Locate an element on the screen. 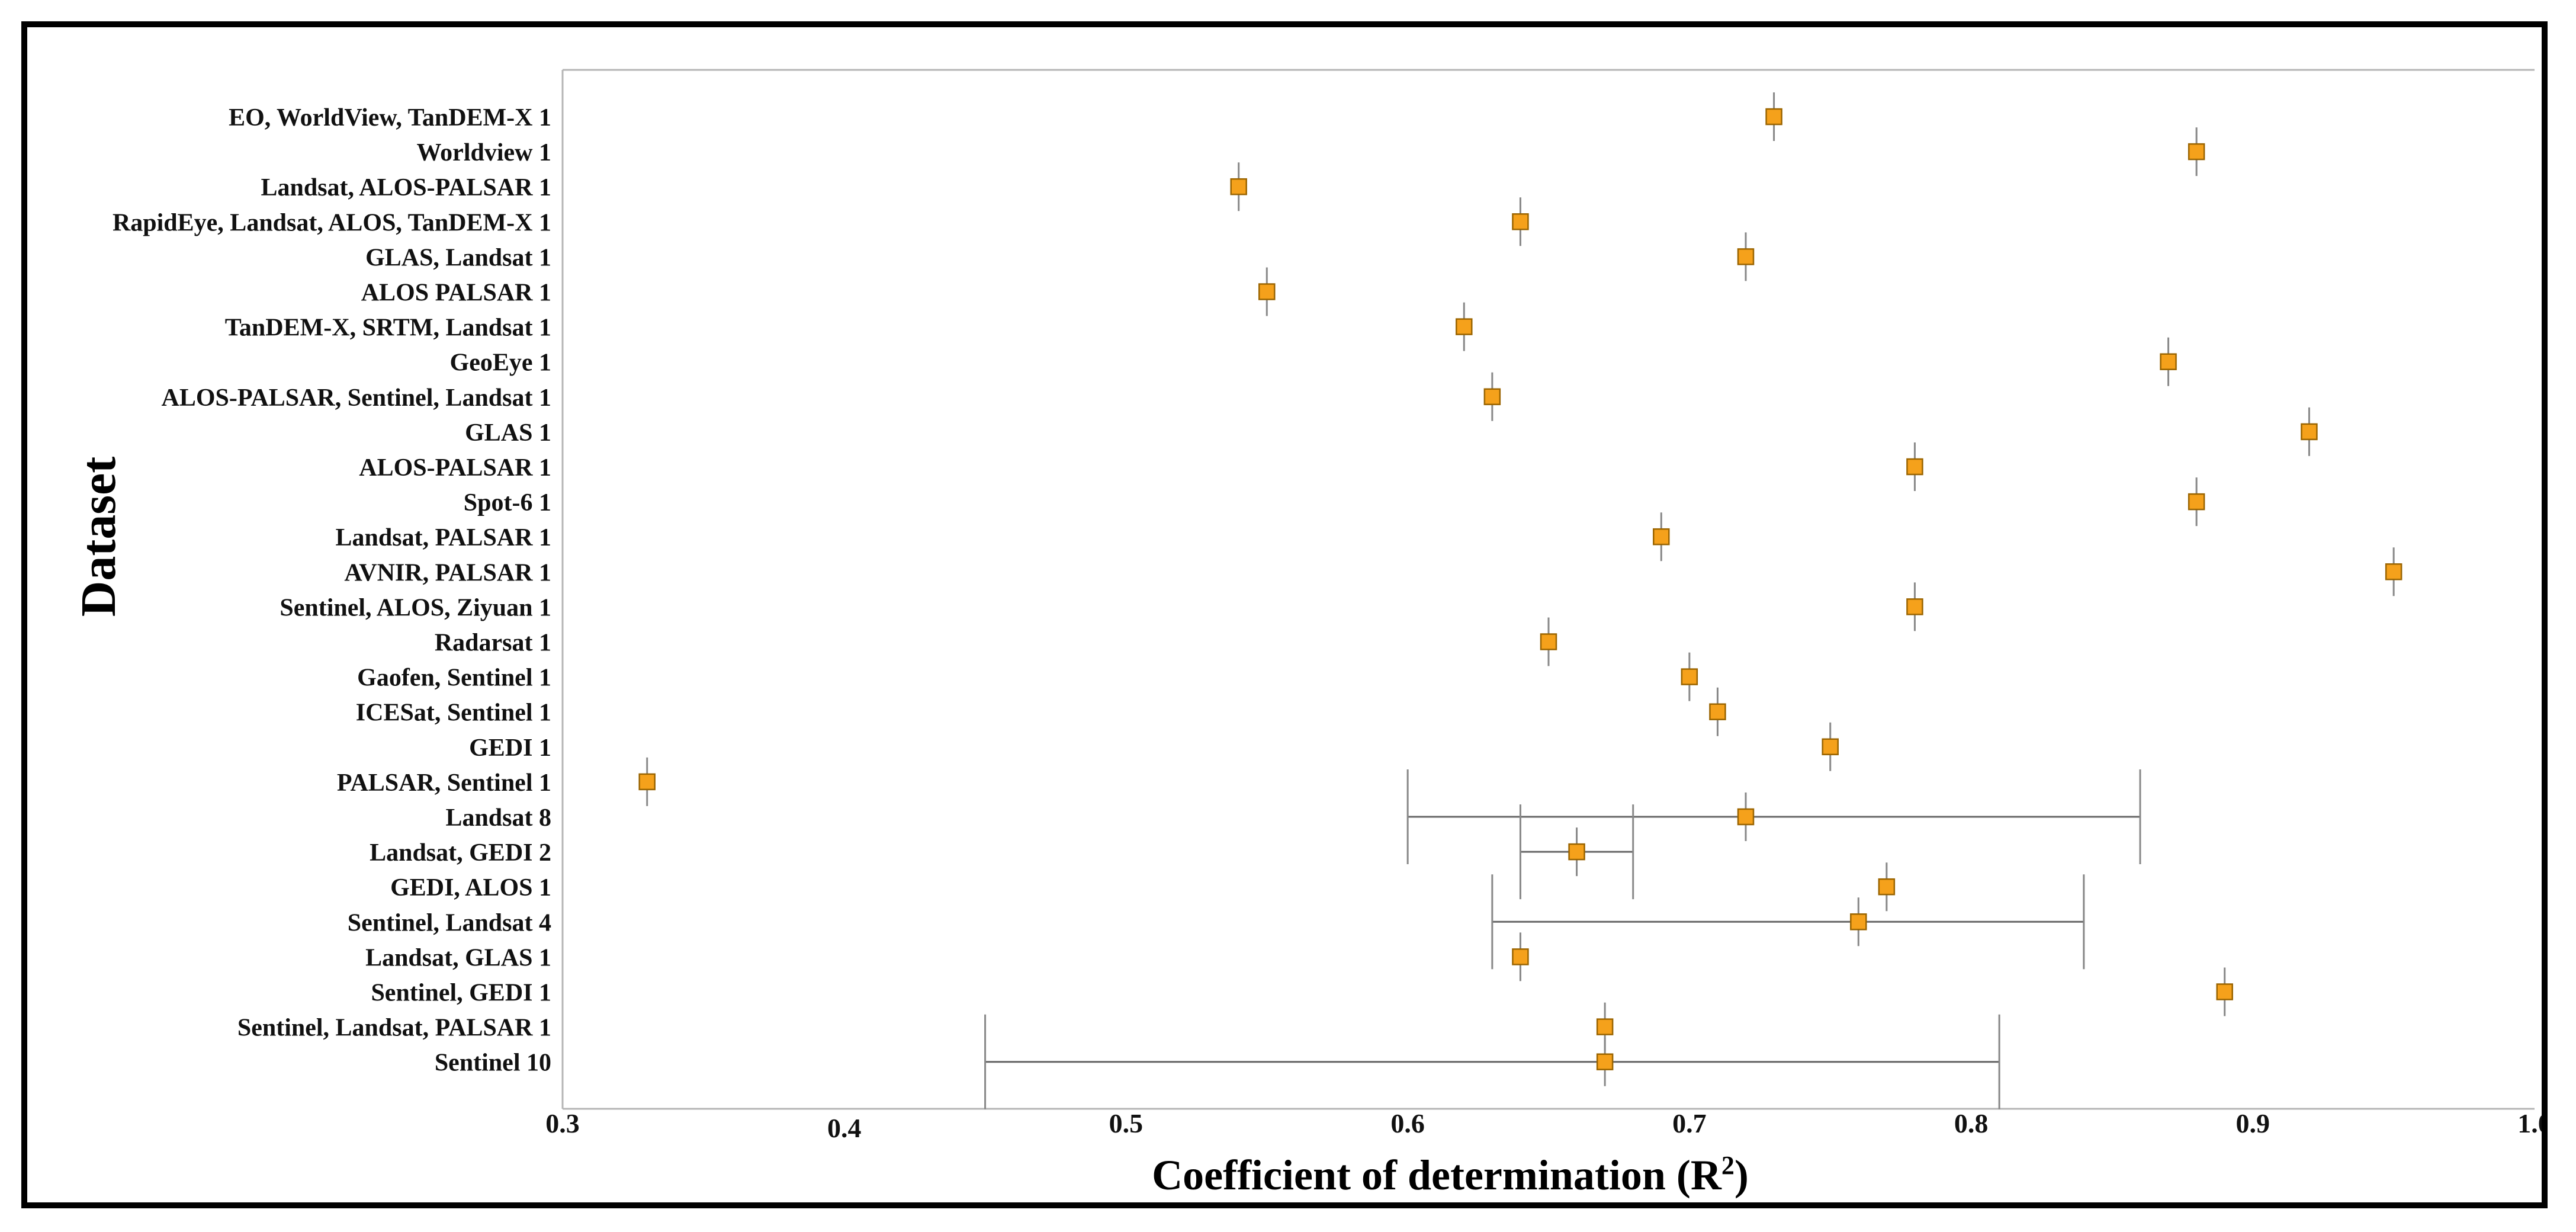 This screenshot has height=1232, width=2576. x-tick-label: 0.7 is located at coordinates (1689, 1123).